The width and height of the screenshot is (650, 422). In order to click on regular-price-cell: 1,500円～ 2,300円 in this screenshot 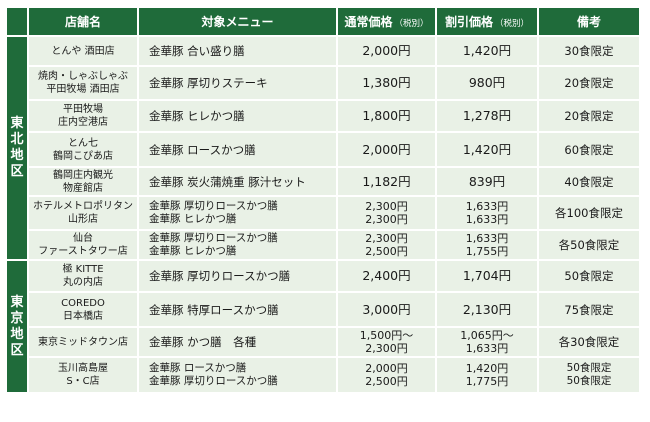, I will do `click(386, 342)`.